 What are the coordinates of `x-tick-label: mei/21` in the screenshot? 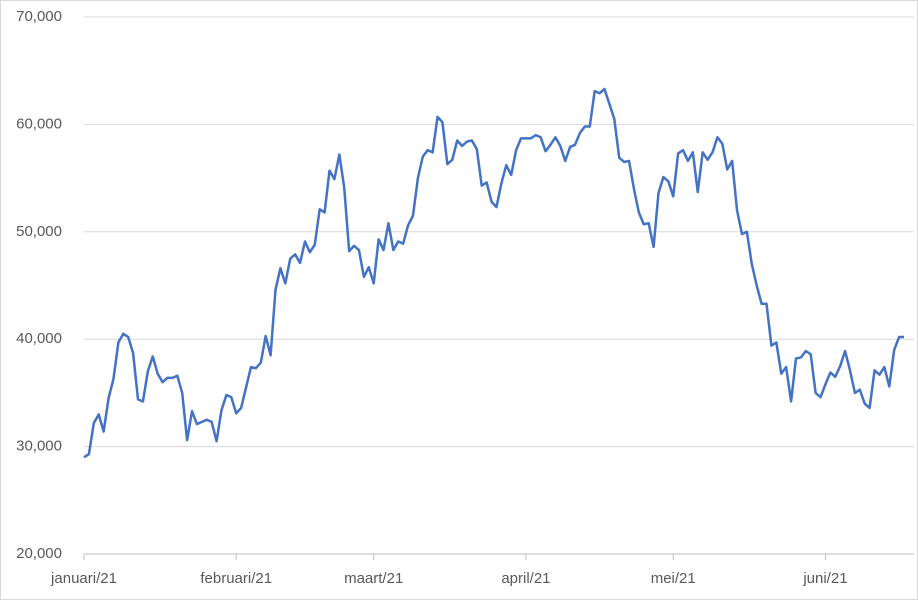 It's located at (673, 578).